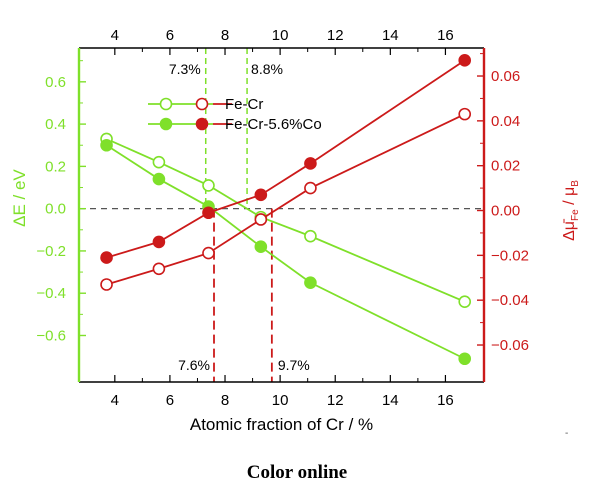  What do you see at coordinates (194, 365) in the screenshot?
I see `annotation-label-2: 7.6%` at bounding box center [194, 365].